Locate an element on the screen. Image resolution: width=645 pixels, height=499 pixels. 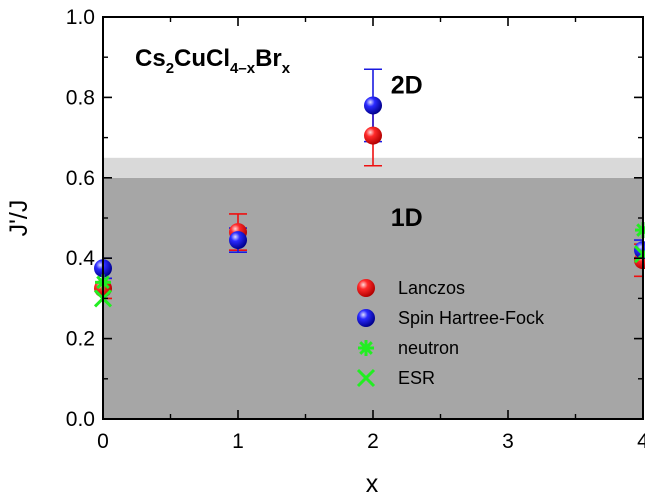
region-label-2d: 2D is located at coordinates (407, 85).